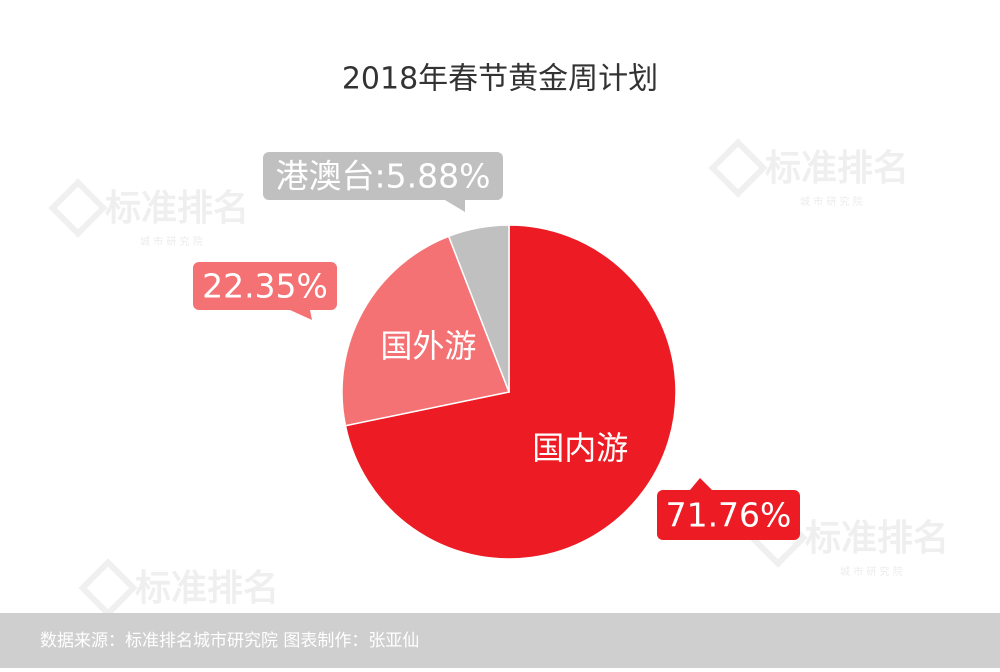 This screenshot has width=1000, height=672. What do you see at coordinates (428, 346) in the screenshot?
I see `slice-label: 国外游` at bounding box center [428, 346].